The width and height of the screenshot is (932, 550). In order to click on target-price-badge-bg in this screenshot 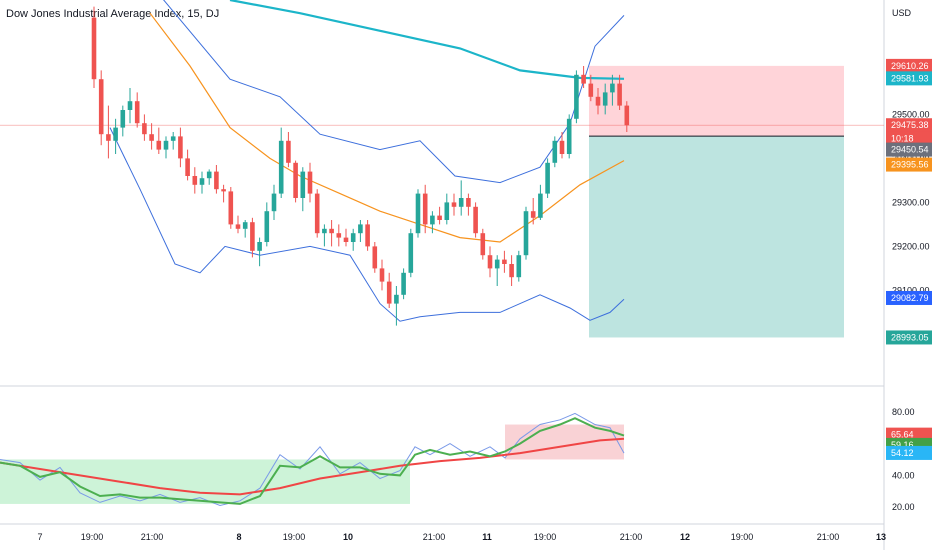, I will do `click(909, 65)`.